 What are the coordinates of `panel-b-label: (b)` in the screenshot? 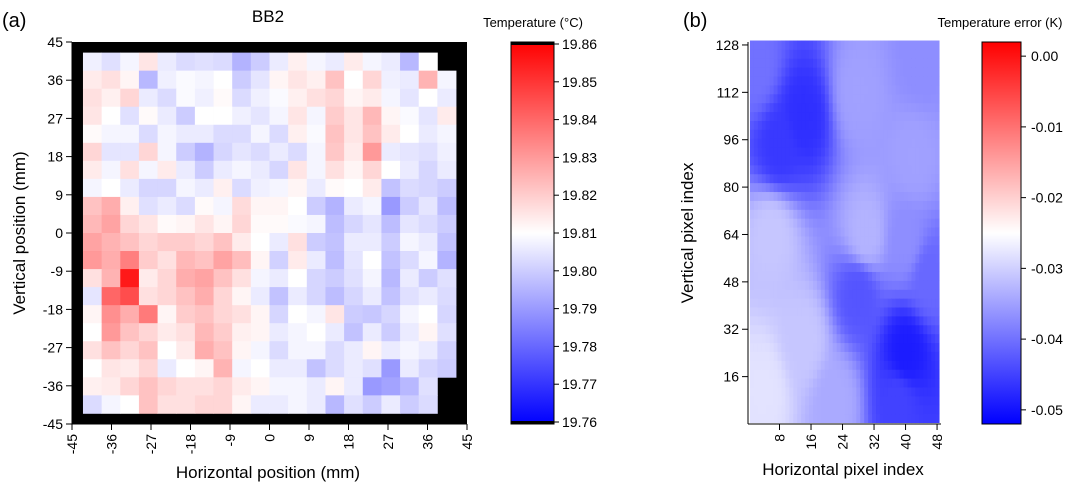 It's located at (695, 21).